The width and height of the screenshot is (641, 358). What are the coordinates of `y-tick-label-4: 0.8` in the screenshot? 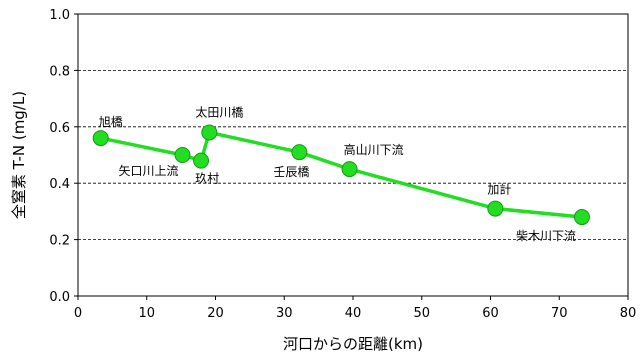 It's located at (59, 71).